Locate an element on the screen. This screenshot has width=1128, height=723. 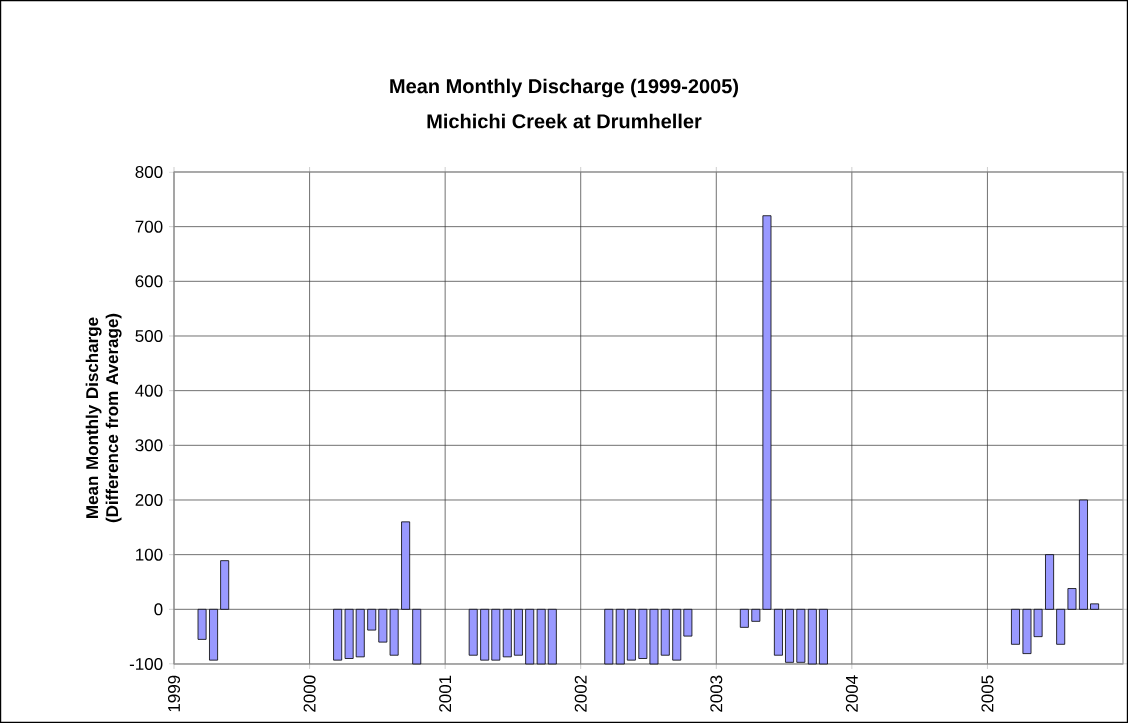
x-tick-label: 1999 is located at coordinates (174, 693).